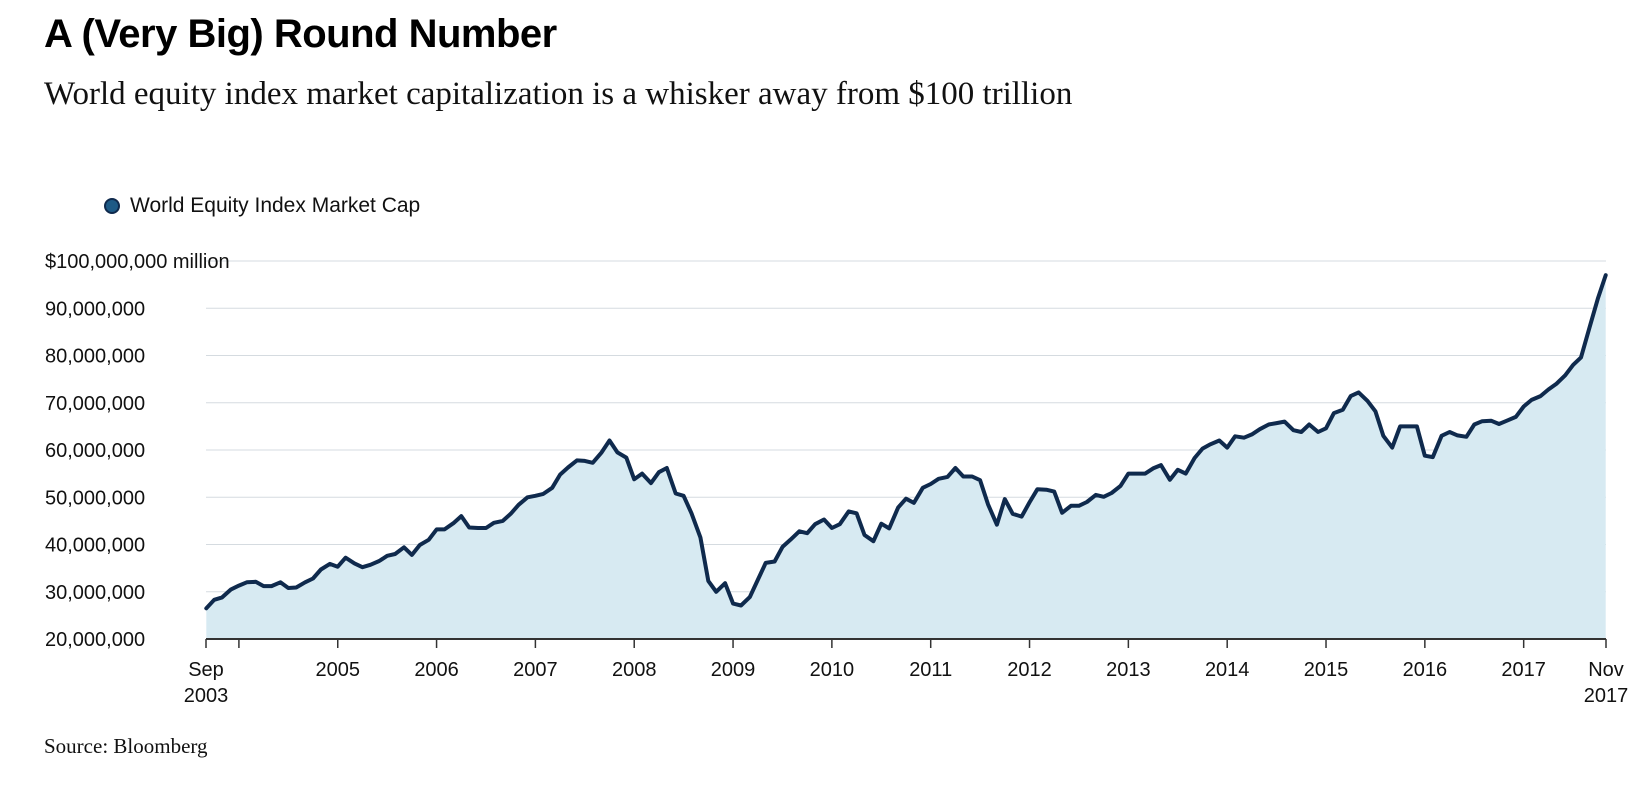  What do you see at coordinates (206, 670) in the screenshot?
I see `x-tick-label: Sep` at bounding box center [206, 670].